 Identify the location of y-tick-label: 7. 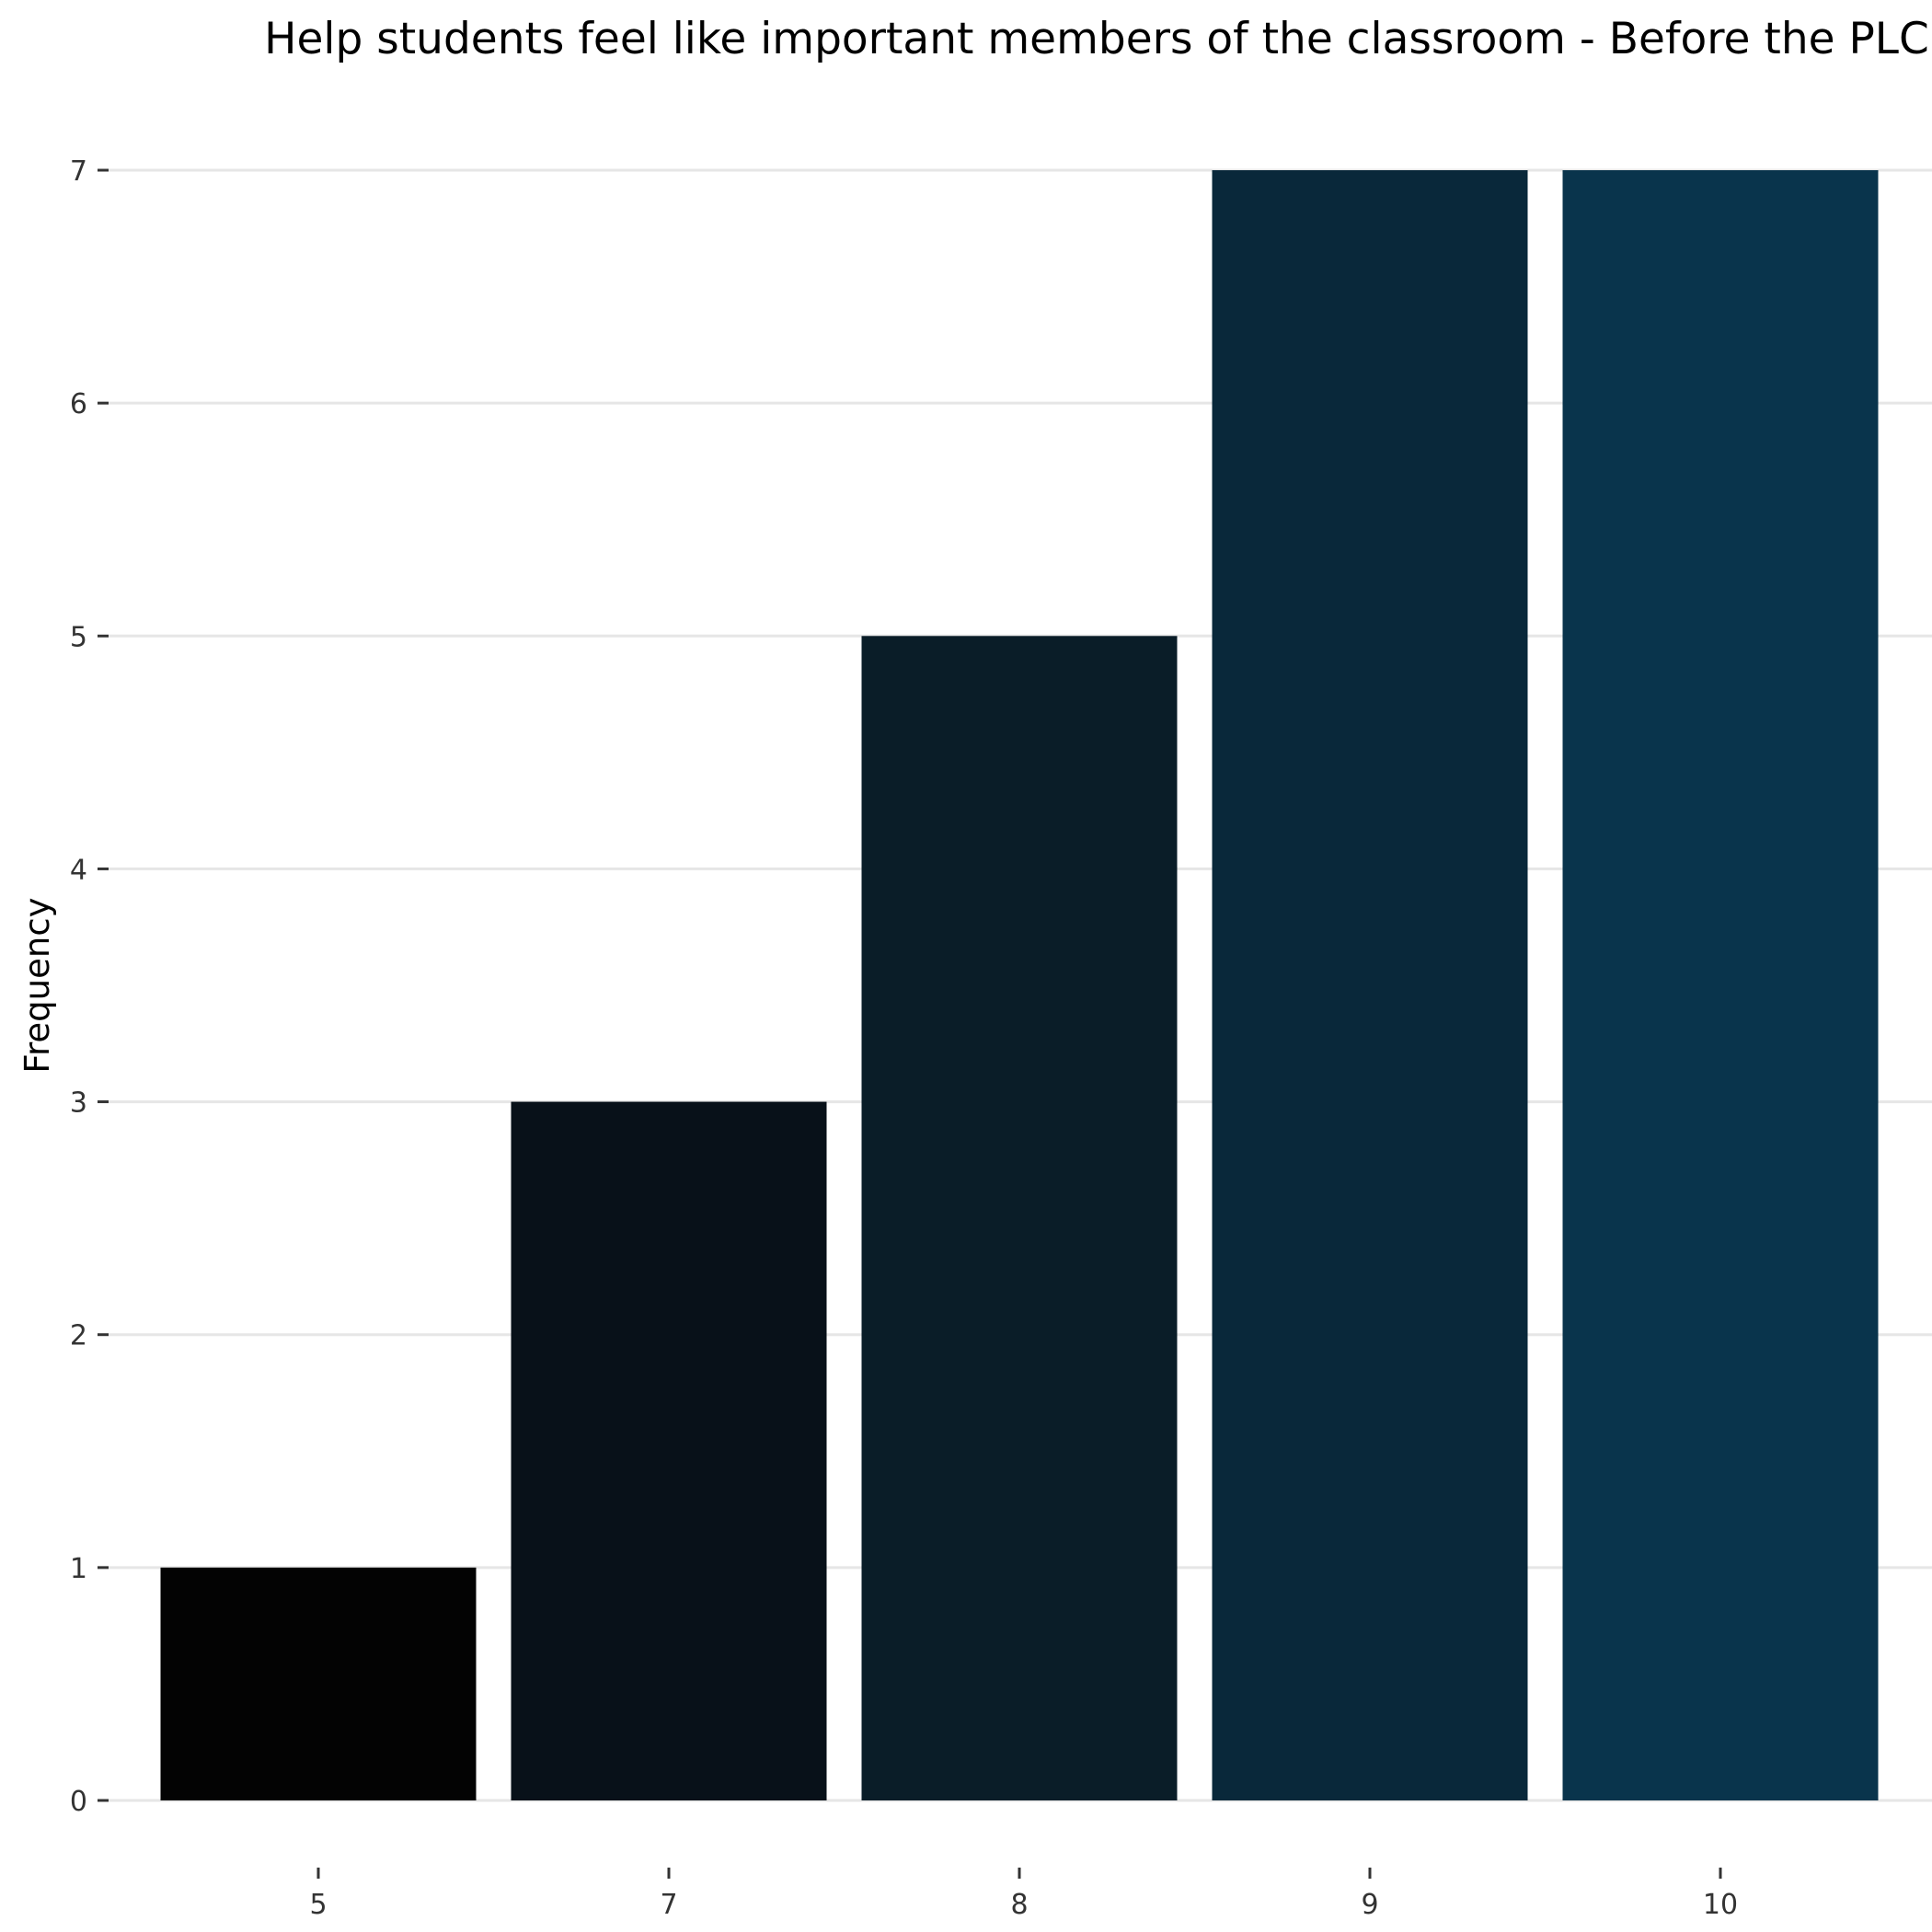
(78, 171).